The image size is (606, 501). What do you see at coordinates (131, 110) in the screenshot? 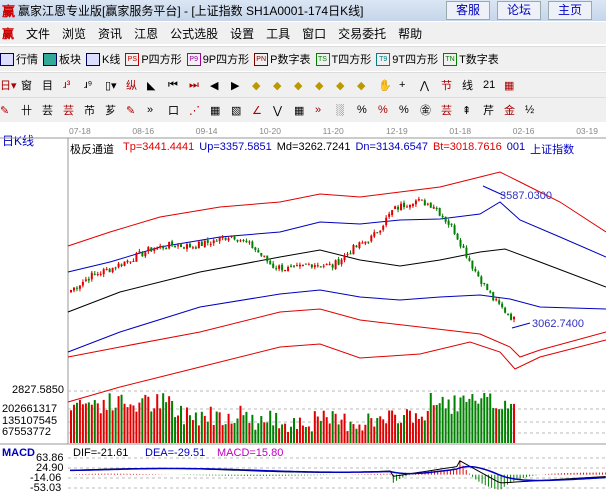
I see `toolbar3-tool-icon-6: ✎` at bounding box center [131, 110].